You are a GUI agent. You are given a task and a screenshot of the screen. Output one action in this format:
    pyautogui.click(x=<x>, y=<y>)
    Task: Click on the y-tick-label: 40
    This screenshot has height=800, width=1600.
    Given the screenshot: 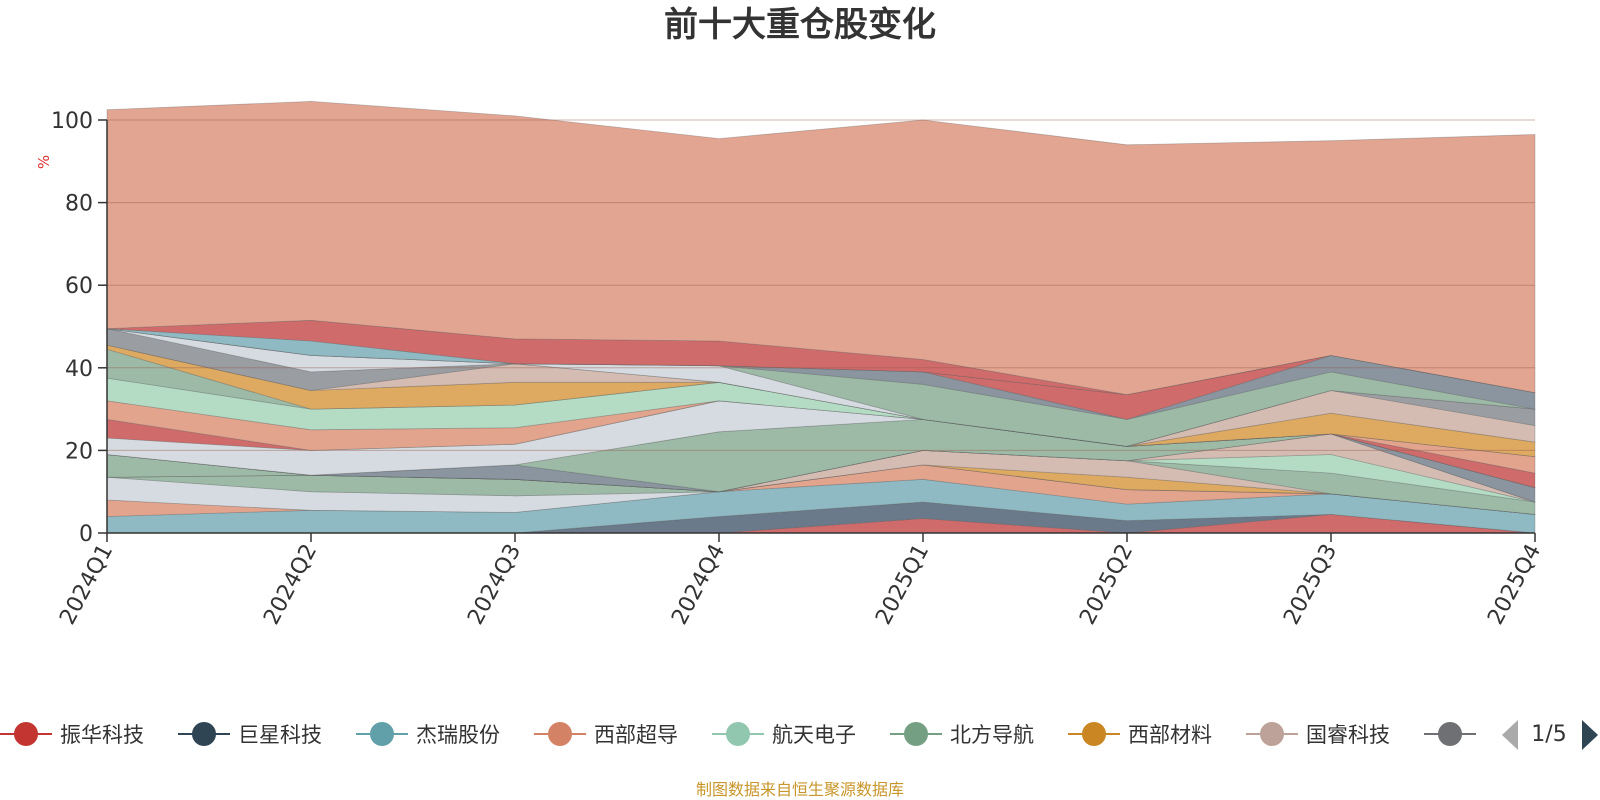 What is the action you would take?
    pyautogui.click(x=79, y=369)
    